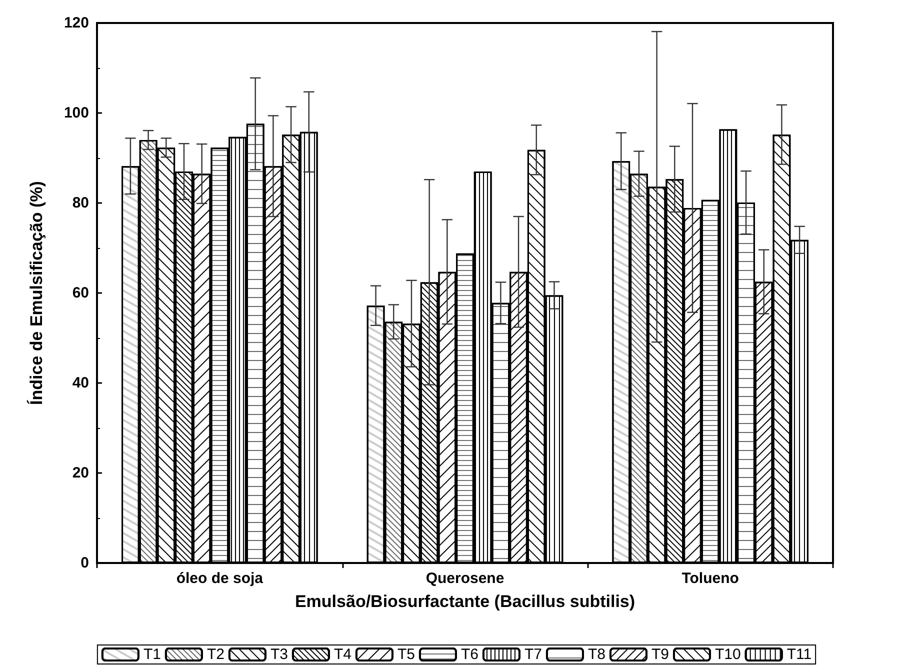 This screenshot has height=670, width=913. Describe the element at coordinates (279, 654) in the screenshot. I see `legend-label: T3` at that location.